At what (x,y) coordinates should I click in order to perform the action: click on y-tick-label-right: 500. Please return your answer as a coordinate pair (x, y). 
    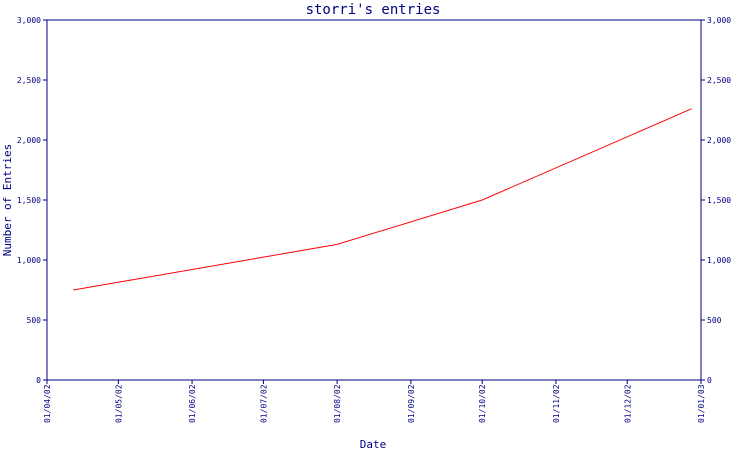
    Looking at the image, I should click on (714, 320).